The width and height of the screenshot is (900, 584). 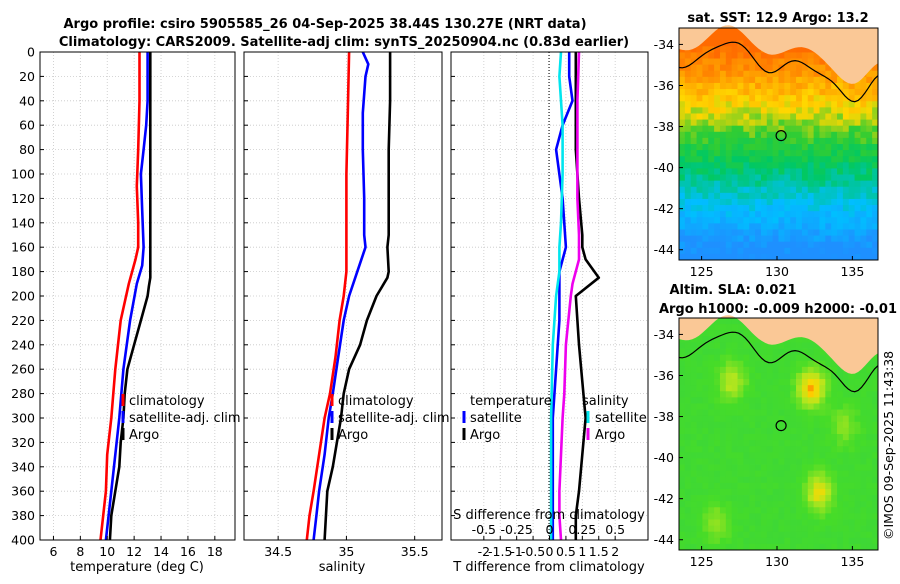 What do you see at coordinates (566, 551) in the screenshot?
I see `xtick-0-5: 0.5` at bounding box center [566, 551].